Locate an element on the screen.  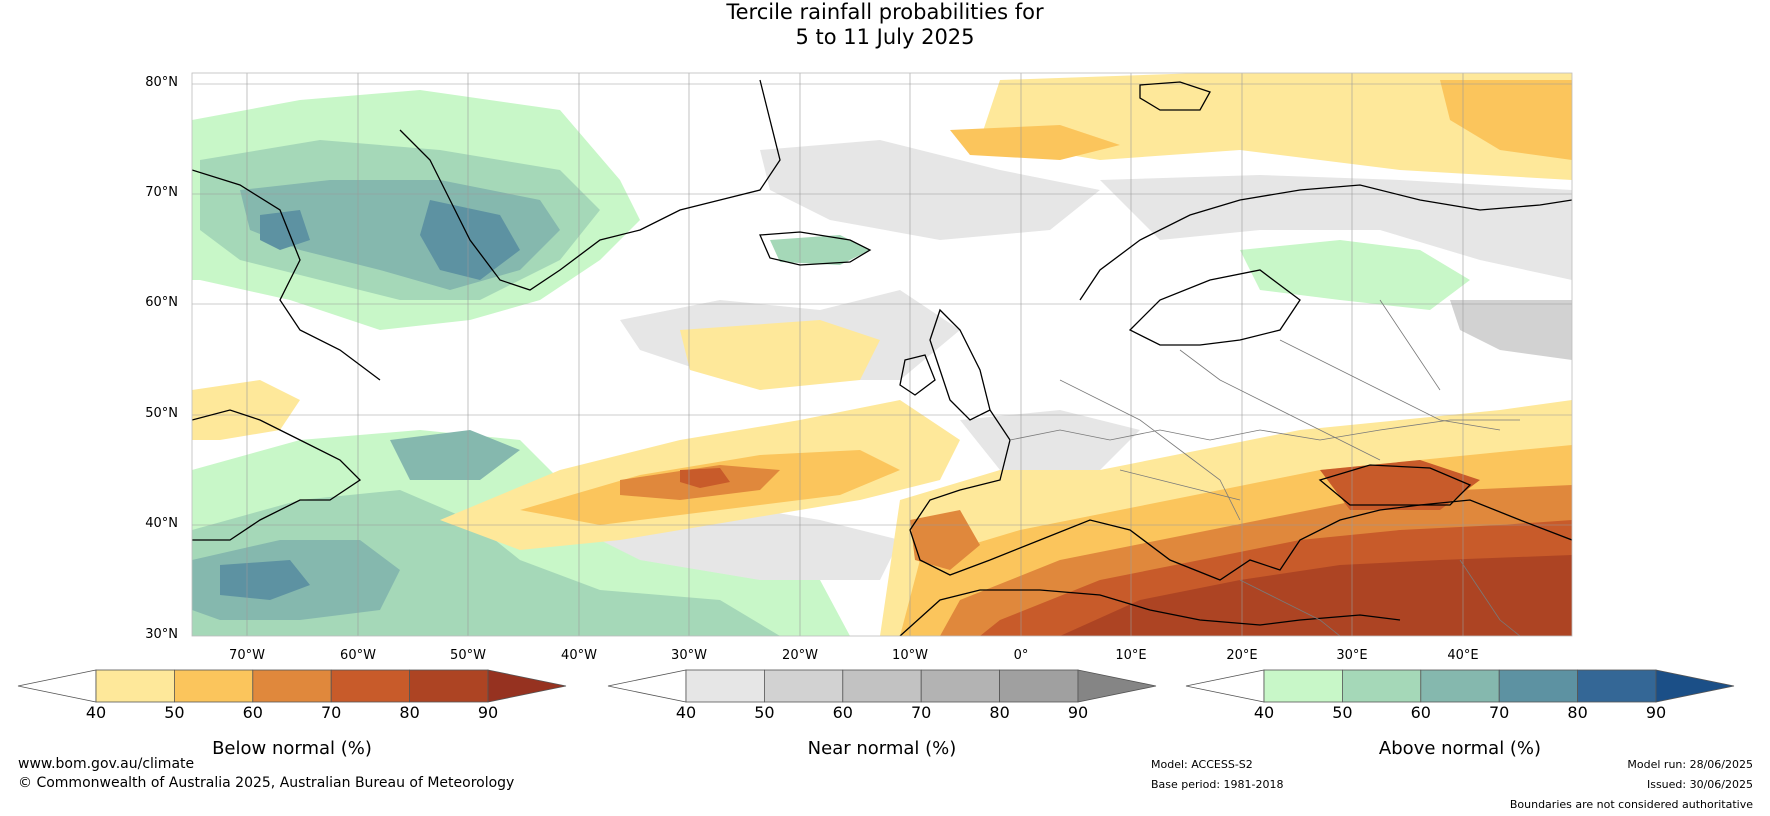
lon-label-20e: 20°E is located at coordinates (1242, 655).